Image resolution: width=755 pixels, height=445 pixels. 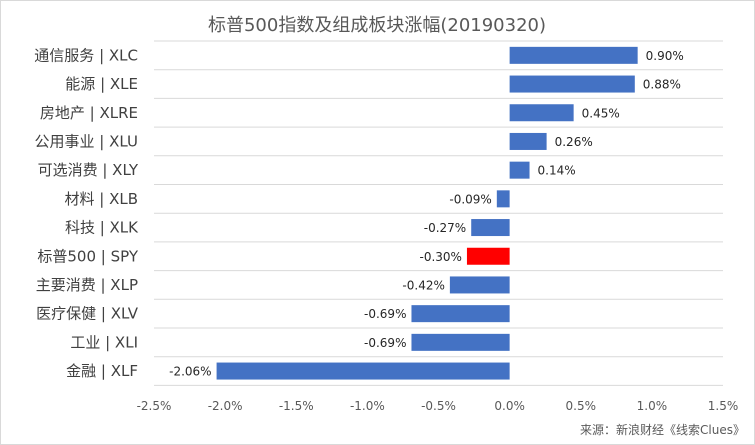 What do you see at coordinates (445, 228) in the screenshot?
I see `value-label: -0.27%` at bounding box center [445, 228].